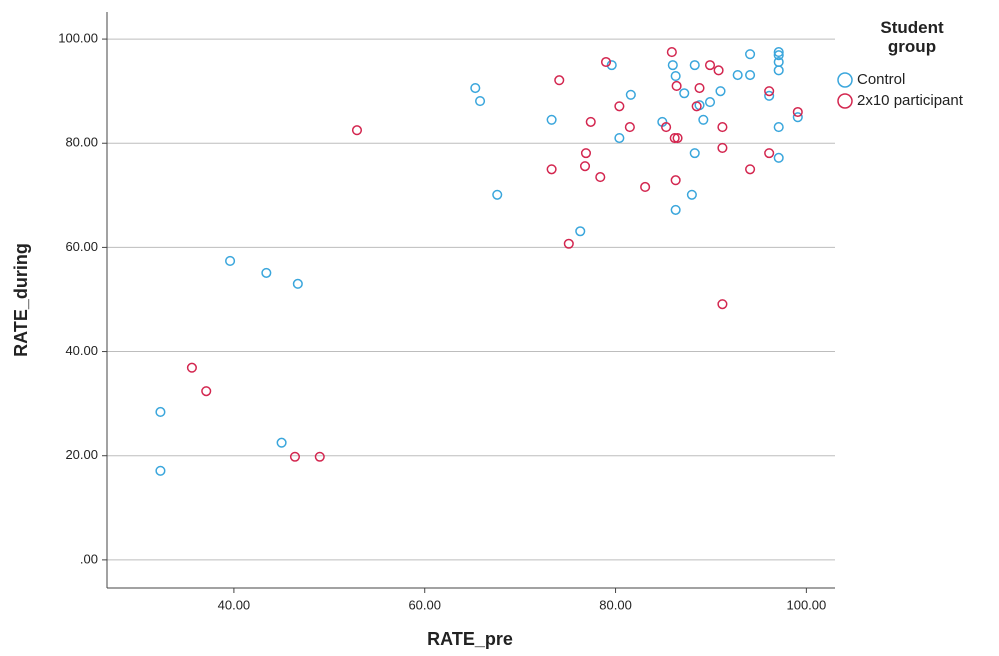  Describe the element at coordinates (81, 142) in the screenshot. I see `y-tick-label: 80.00` at that location.